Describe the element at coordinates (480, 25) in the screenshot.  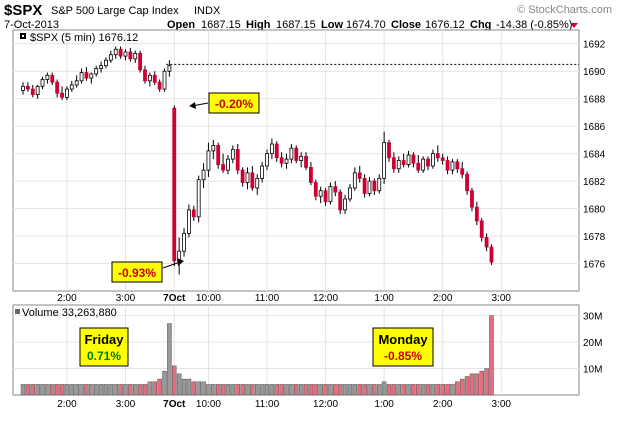
I see `chg-label: Chg` at that location.